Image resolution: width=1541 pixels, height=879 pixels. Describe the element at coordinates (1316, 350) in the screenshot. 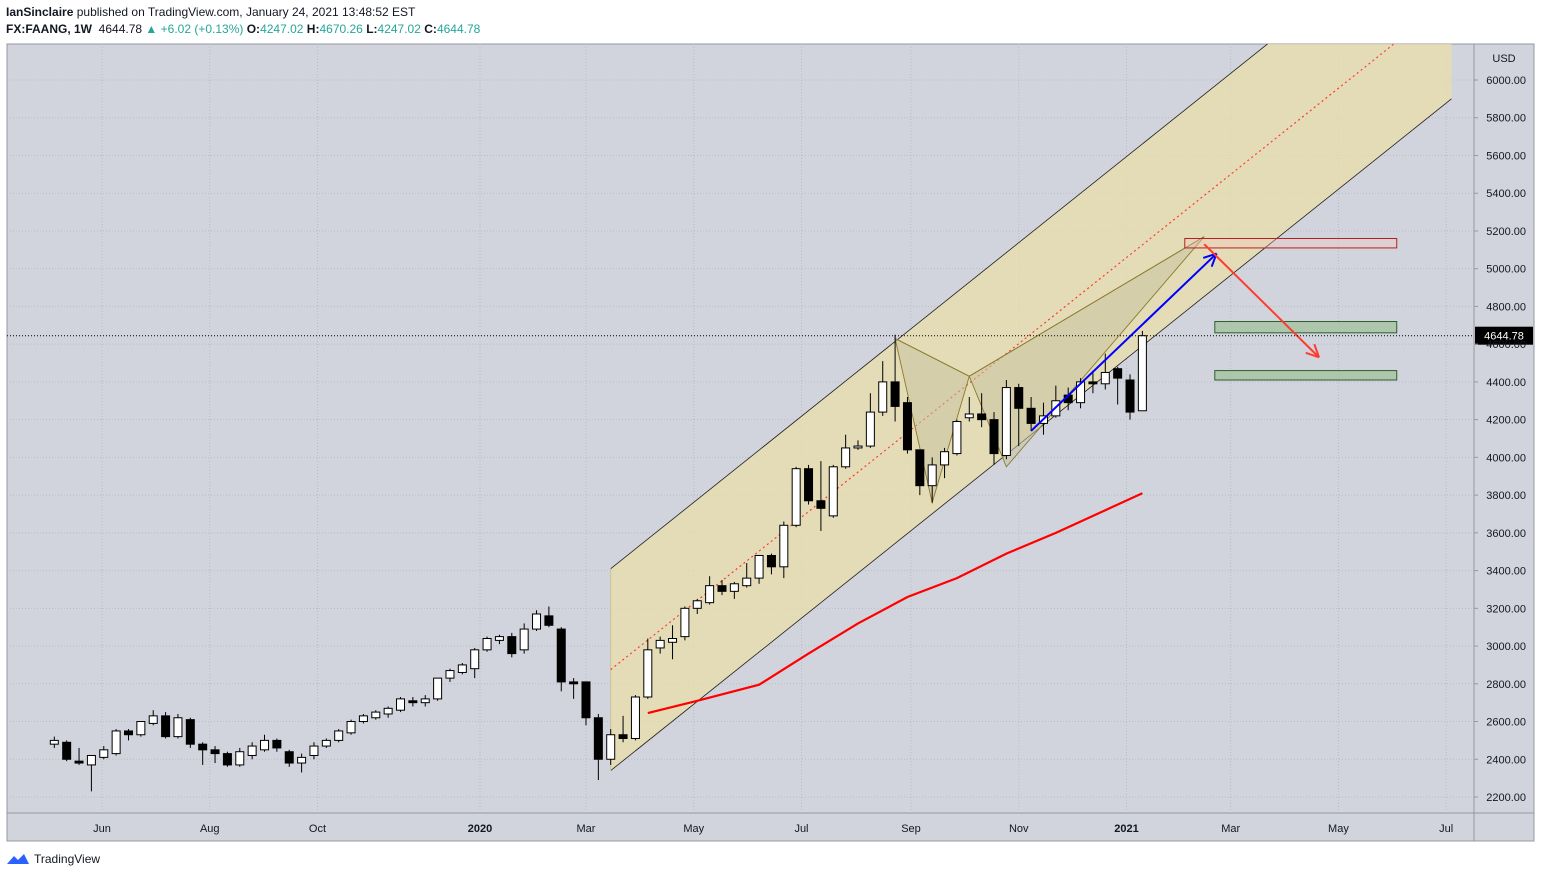

I see `arrow-down-head` at that location.